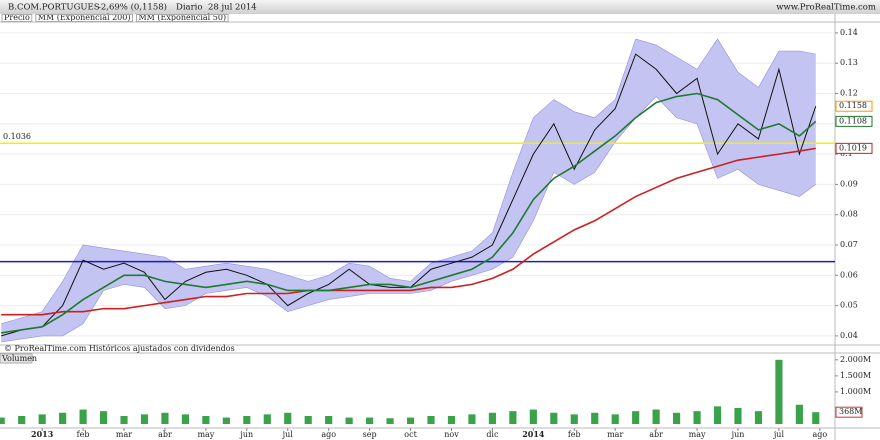 This screenshot has width=880, height=440. What do you see at coordinates (410, 434) in the screenshot?
I see `x-tick-label: oct` at bounding box center [410, 434].